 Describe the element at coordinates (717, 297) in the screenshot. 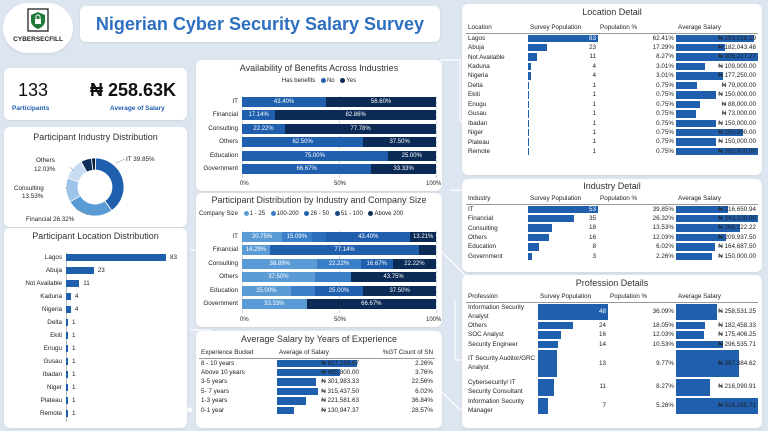

I see `profession-detail-header: Average Salary` at that location.